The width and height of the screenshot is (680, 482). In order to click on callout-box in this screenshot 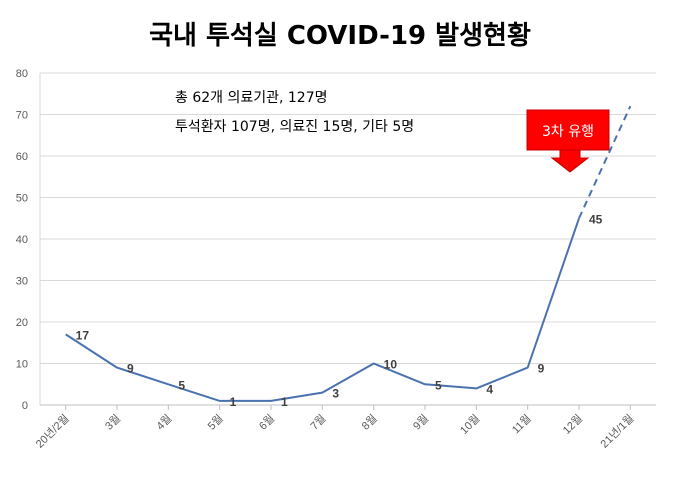, I will do `click(568, 130)`.